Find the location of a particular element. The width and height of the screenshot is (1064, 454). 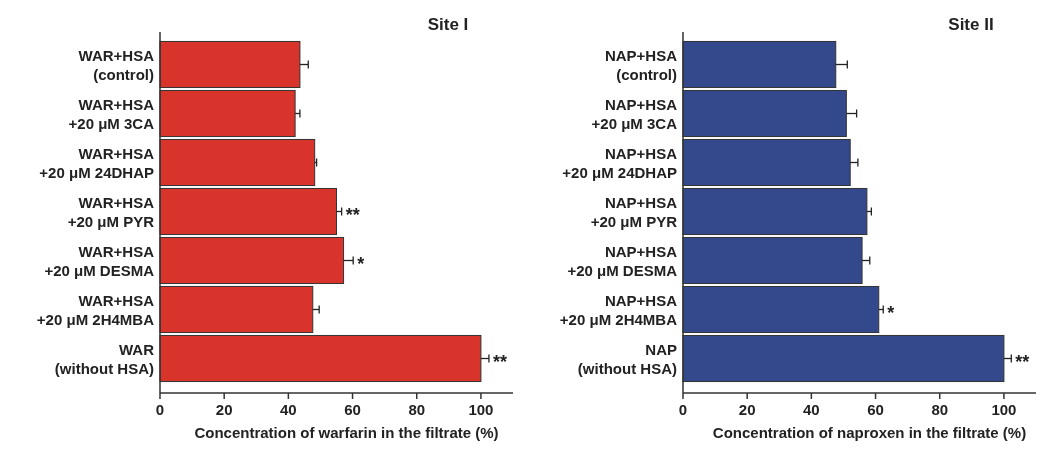

y-tick-label: WAR+HSA +20 μM 24DHAP is located at coordinates (97, 162).